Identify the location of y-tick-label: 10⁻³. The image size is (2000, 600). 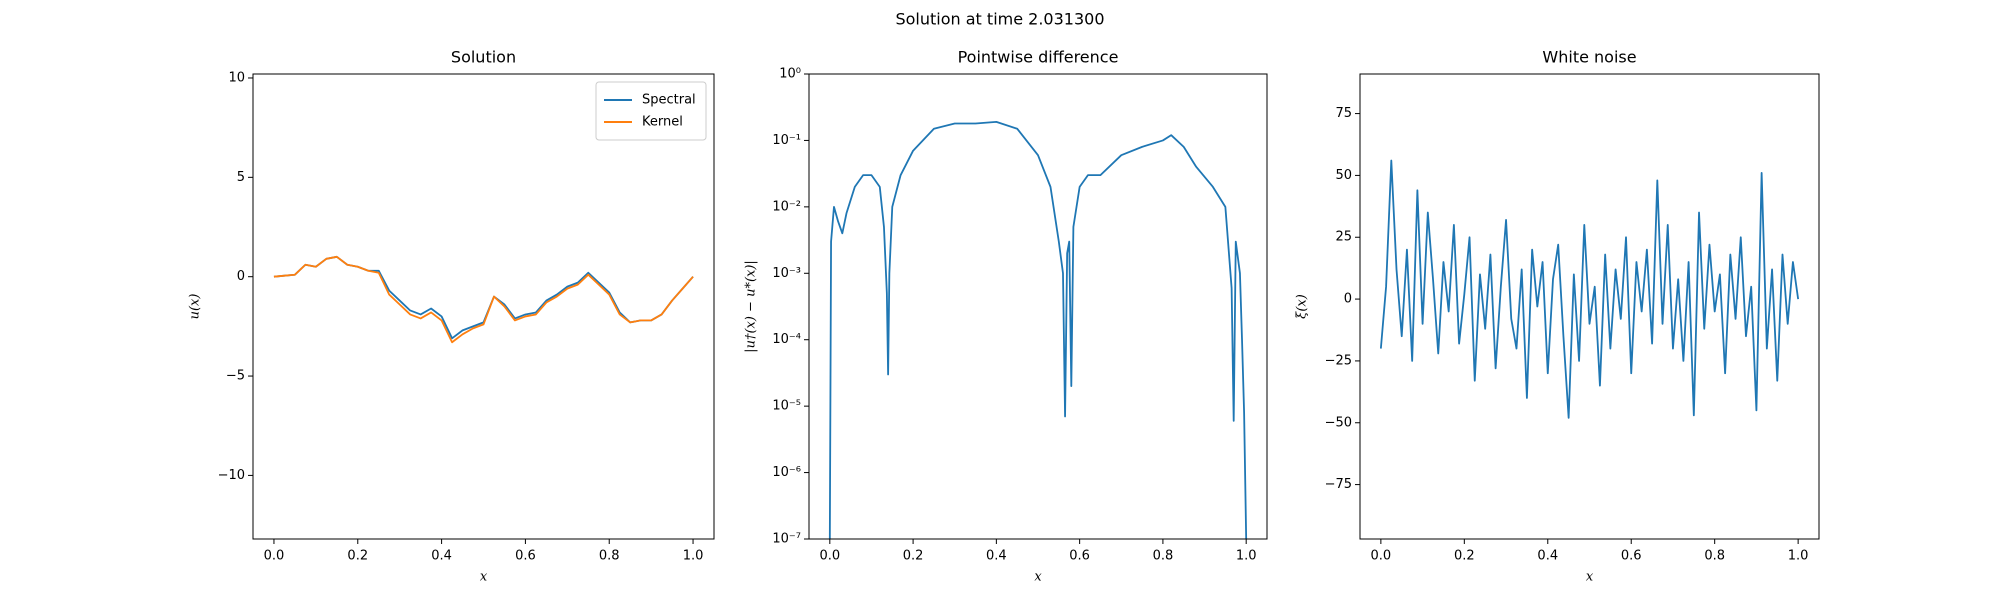
(786, 273).